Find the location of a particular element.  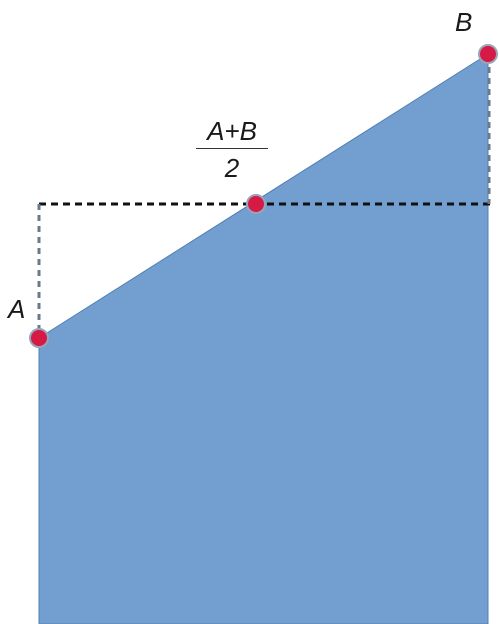

fraction-denominator: 2 is located at coordinates (232, 168).